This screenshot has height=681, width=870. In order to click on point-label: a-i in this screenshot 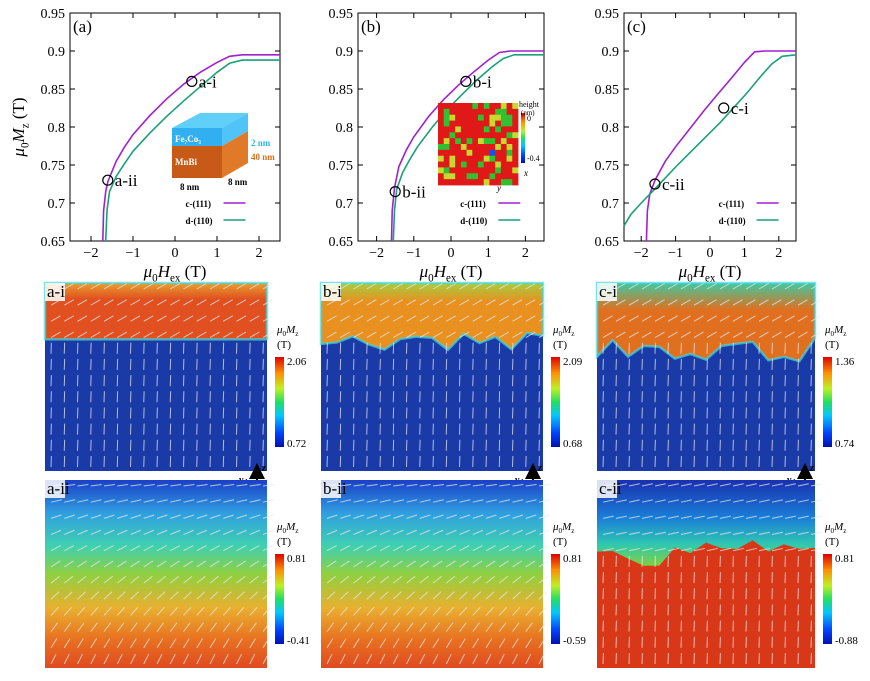, I will do `click(208, 81)`.